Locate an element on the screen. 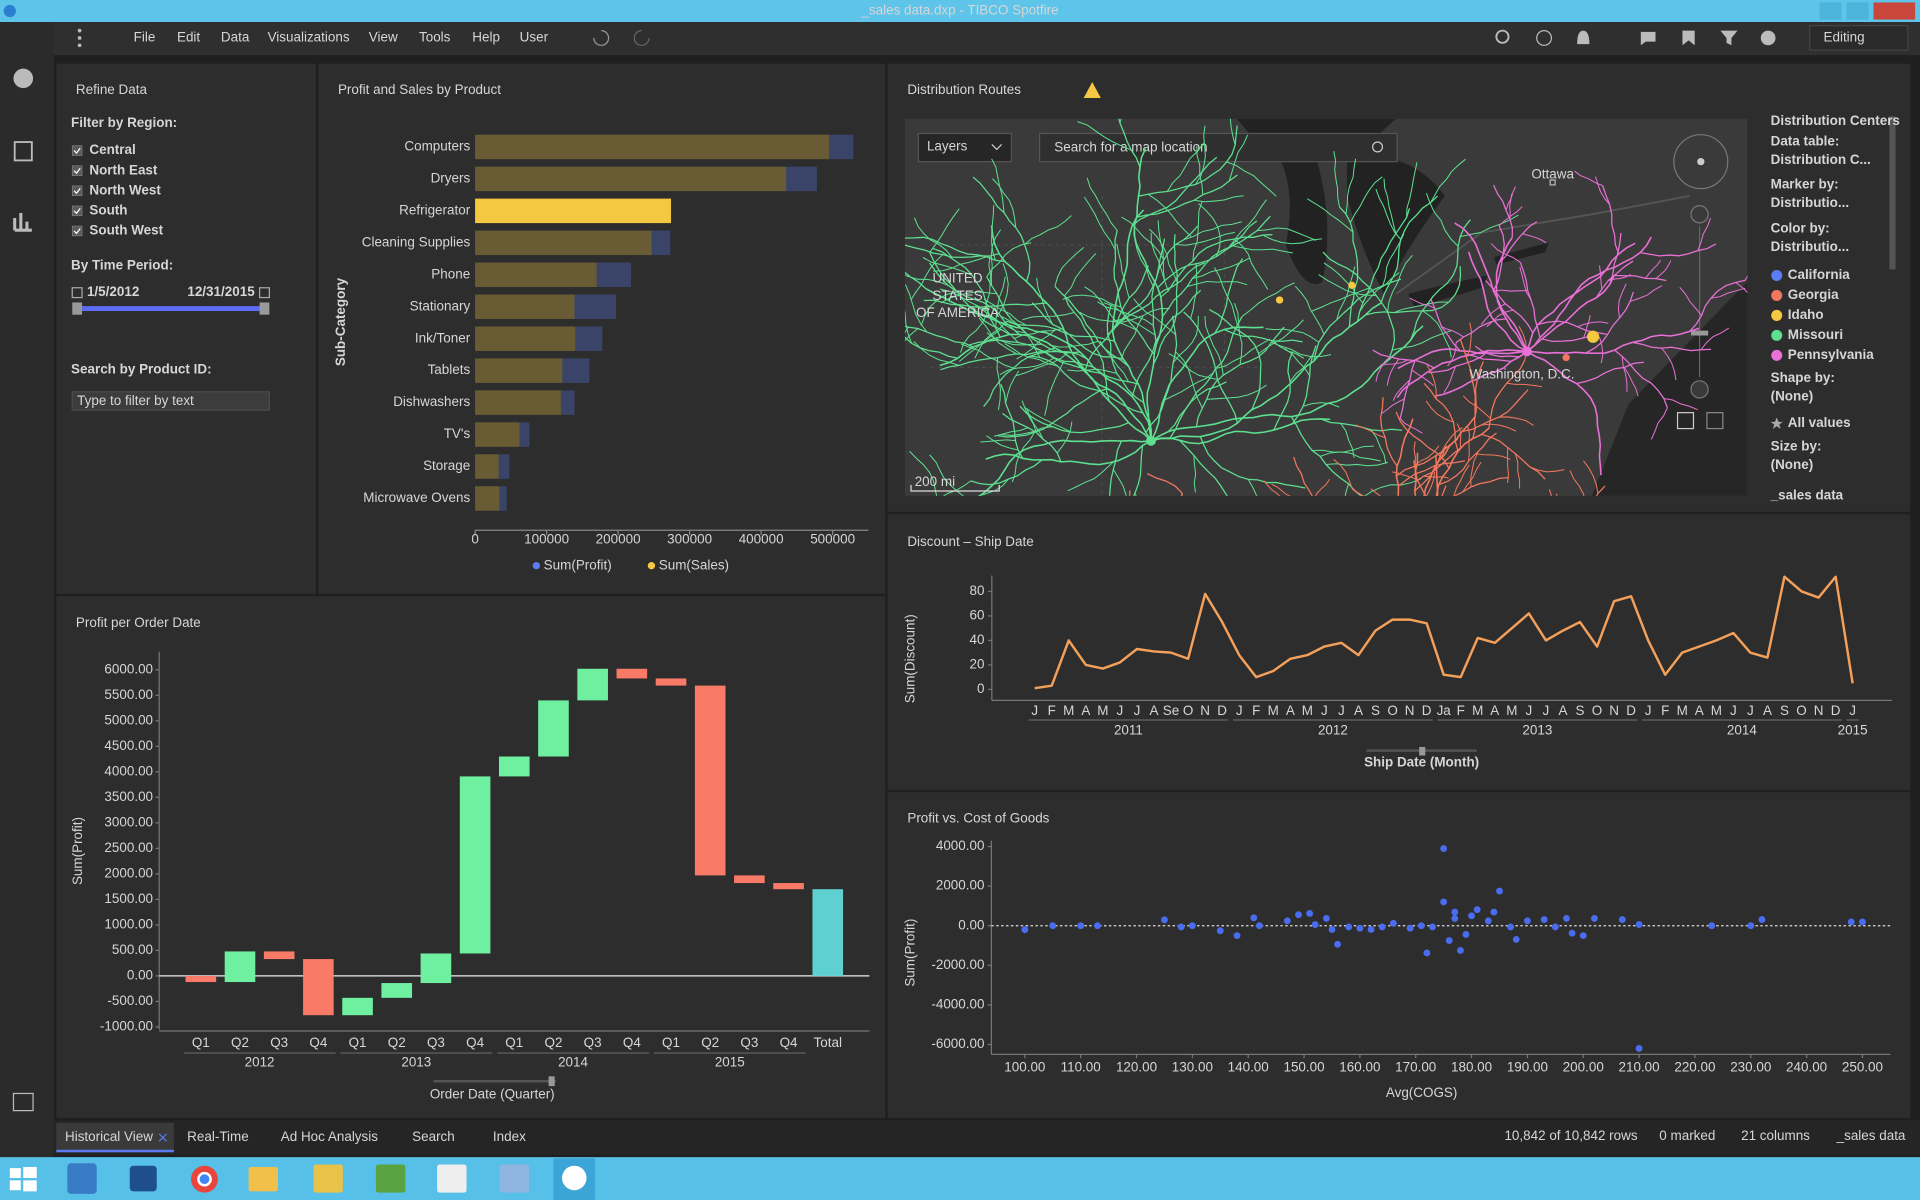 The image size is (1920, 1200). menu-item: Tools is located at coordinates (435, 37).